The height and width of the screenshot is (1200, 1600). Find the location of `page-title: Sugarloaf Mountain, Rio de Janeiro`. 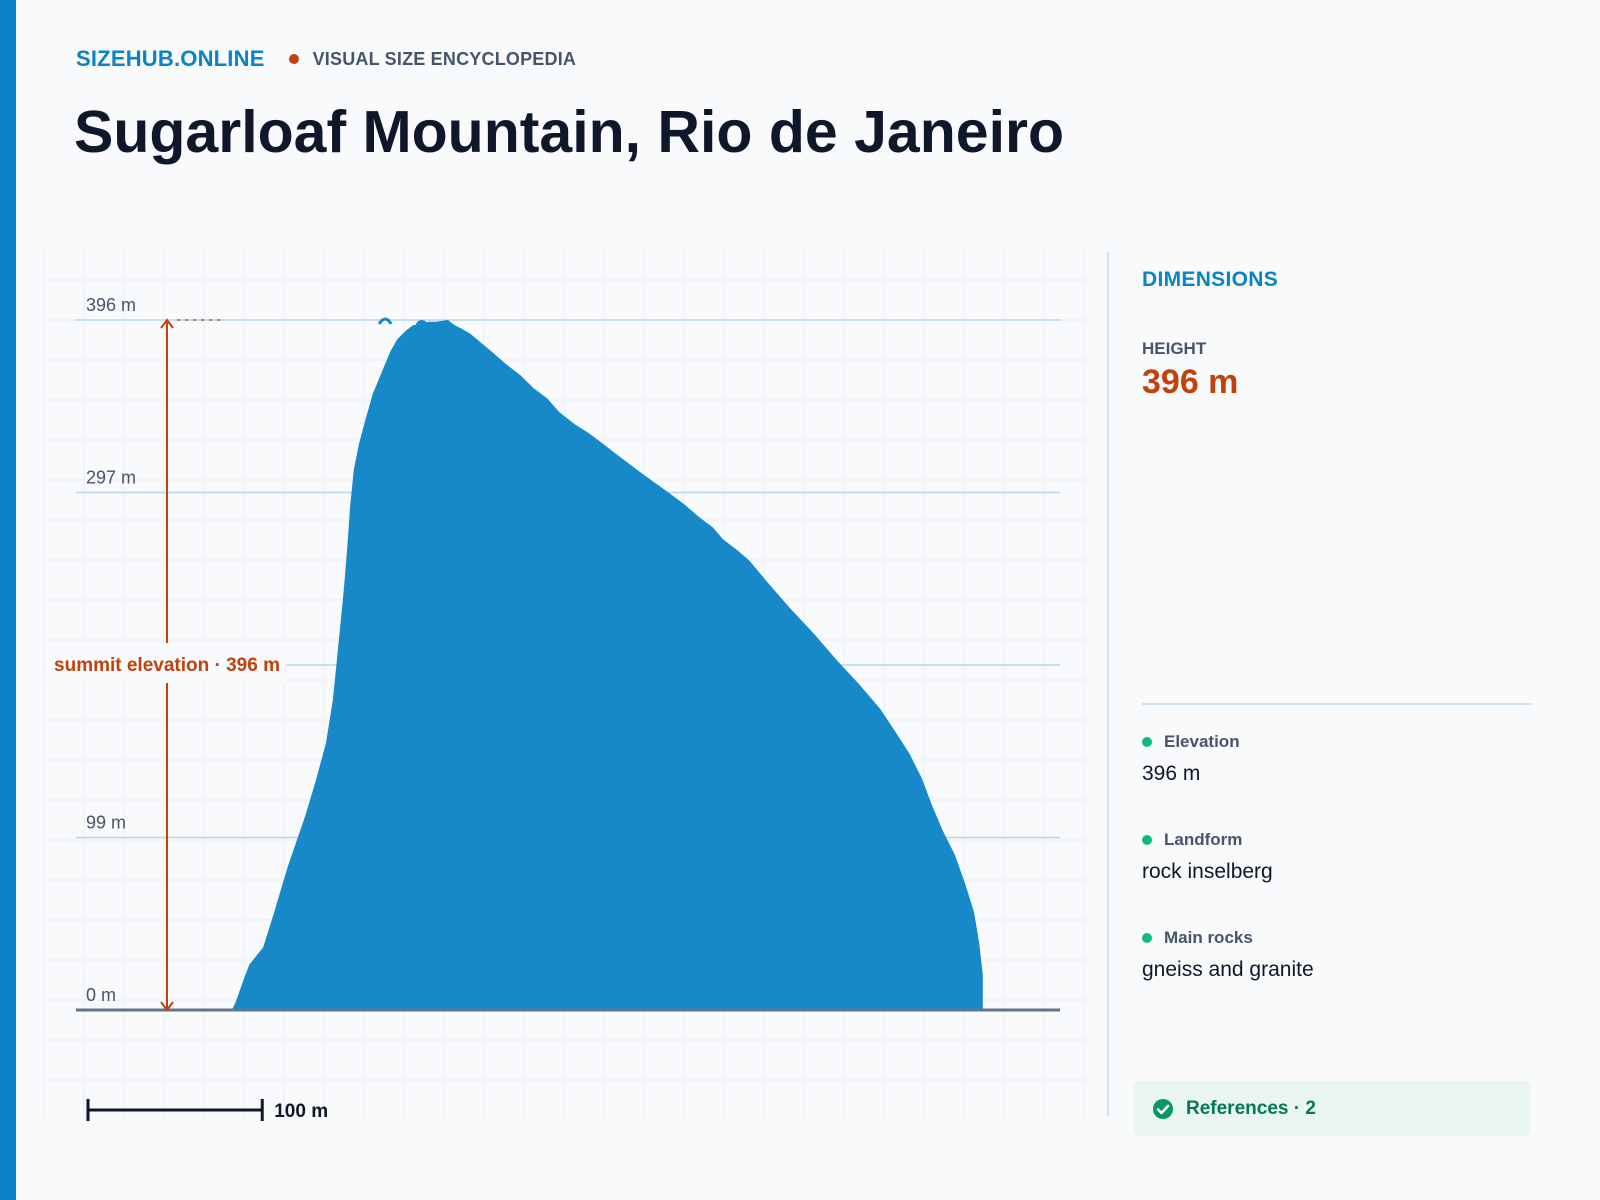

page-title: Sugarloaf Mountain, Rio de Janeiro is located at coordinates (569, 132).